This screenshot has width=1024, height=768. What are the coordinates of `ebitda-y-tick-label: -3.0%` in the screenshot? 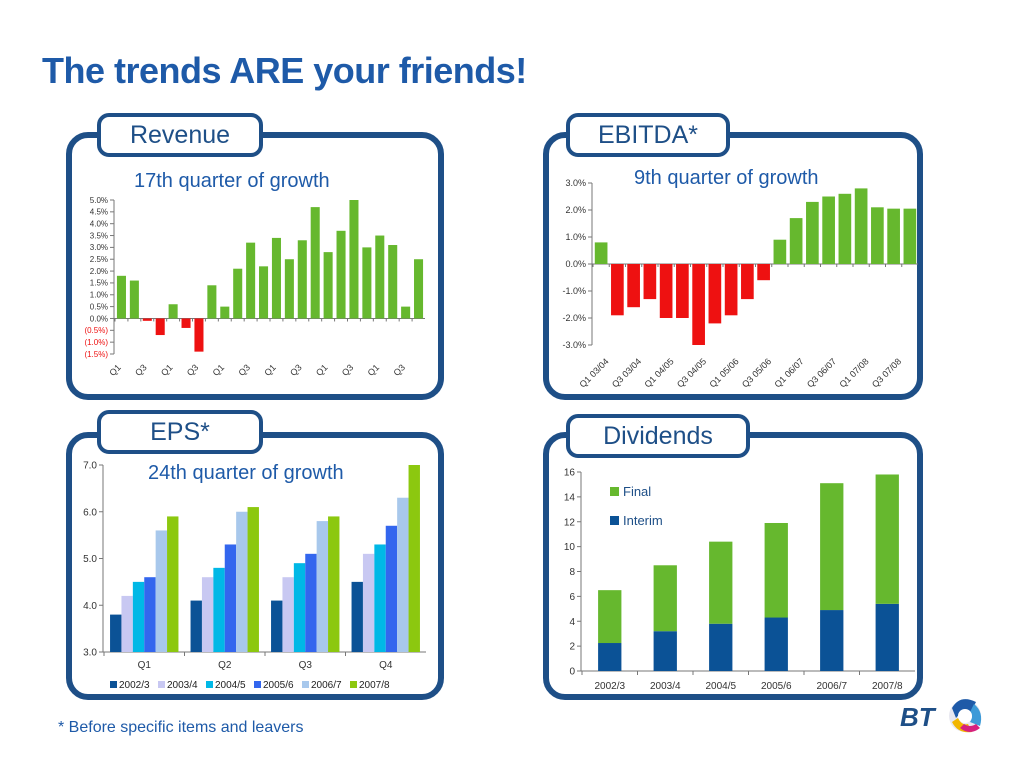 It's located at (574, 345).